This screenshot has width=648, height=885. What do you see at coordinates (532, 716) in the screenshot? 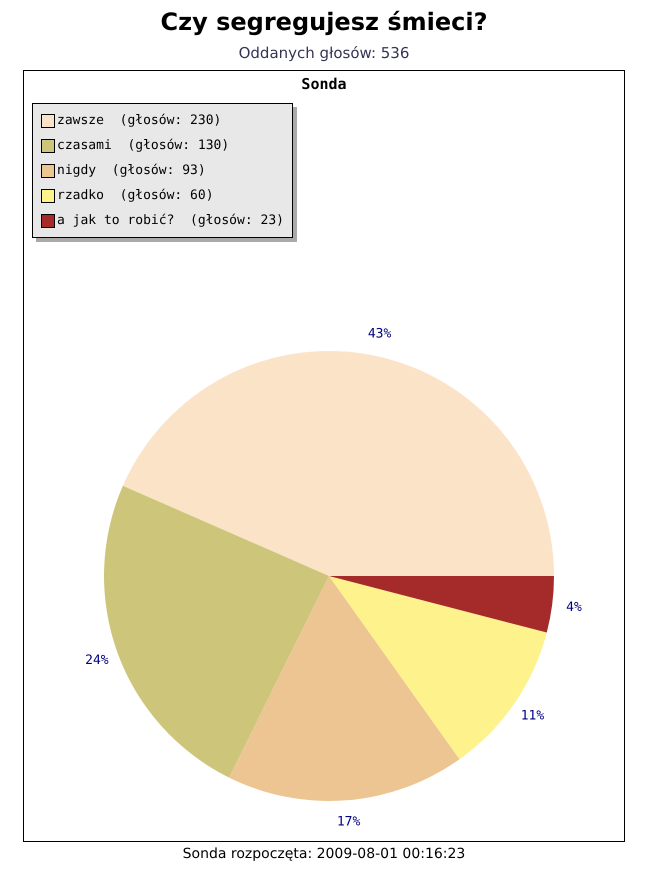
I see `data-label: 11%` at bounding box center [532, 716].